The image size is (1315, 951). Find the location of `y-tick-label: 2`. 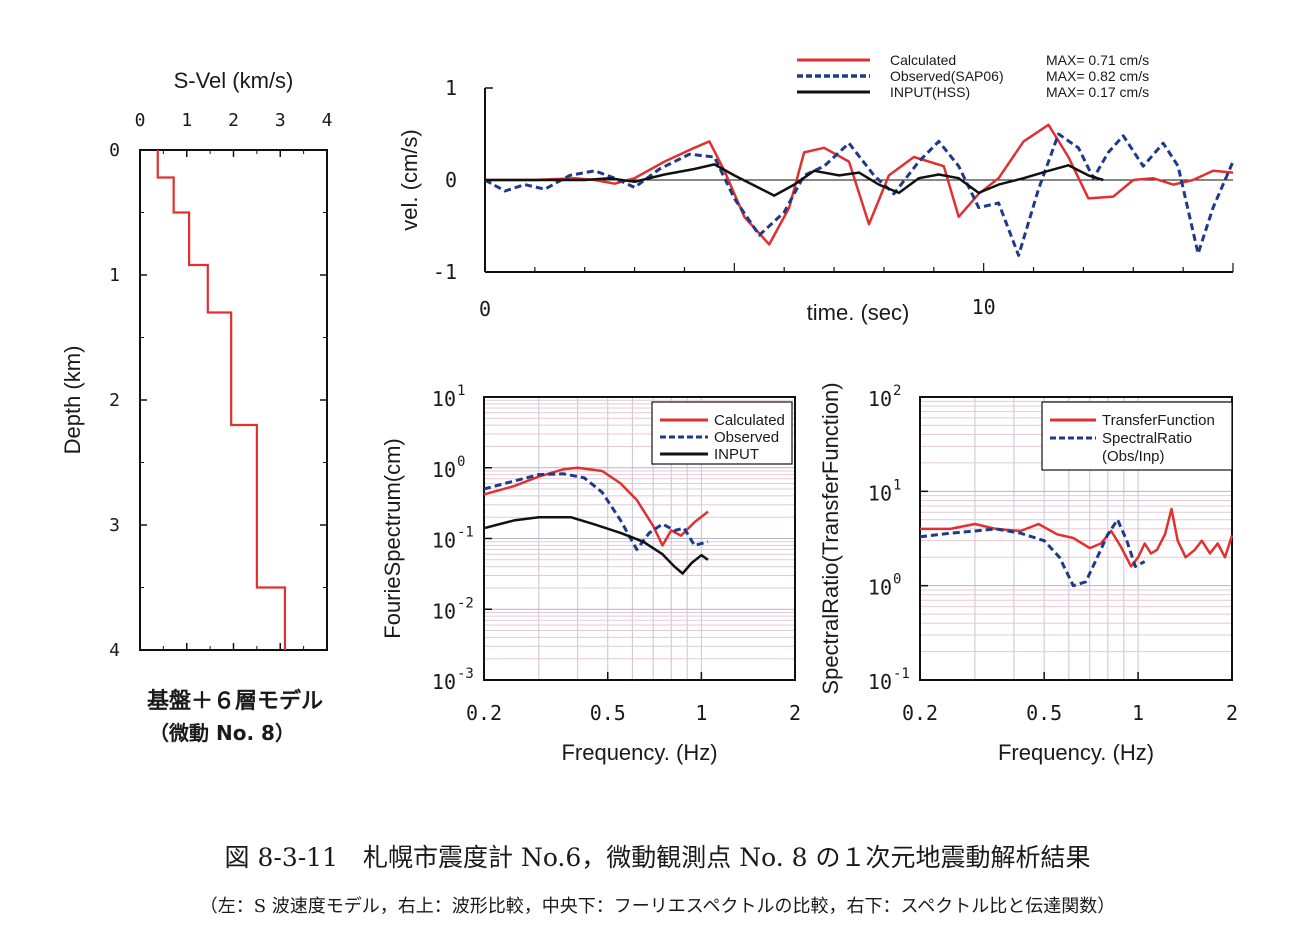

y-tick-label: 2 is located at coordinates (114, 400).